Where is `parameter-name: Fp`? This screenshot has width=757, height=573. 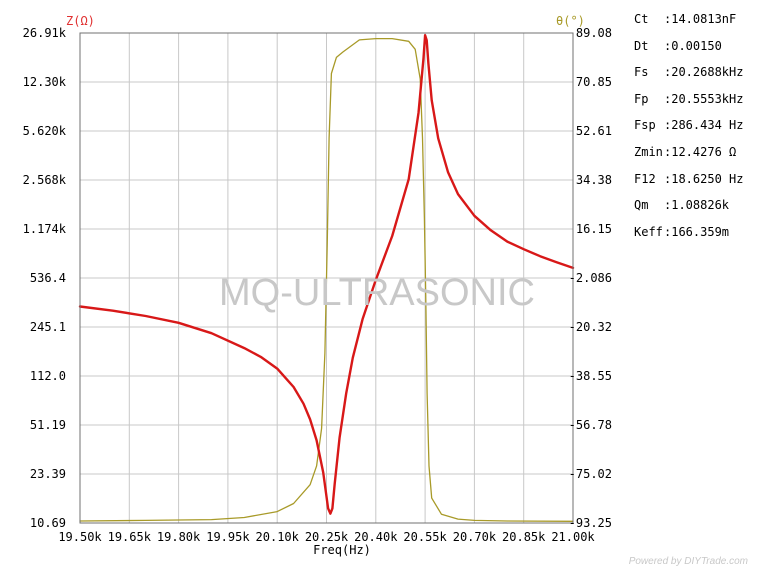
parameter-name: Fp is located at coordinates (641, 98).